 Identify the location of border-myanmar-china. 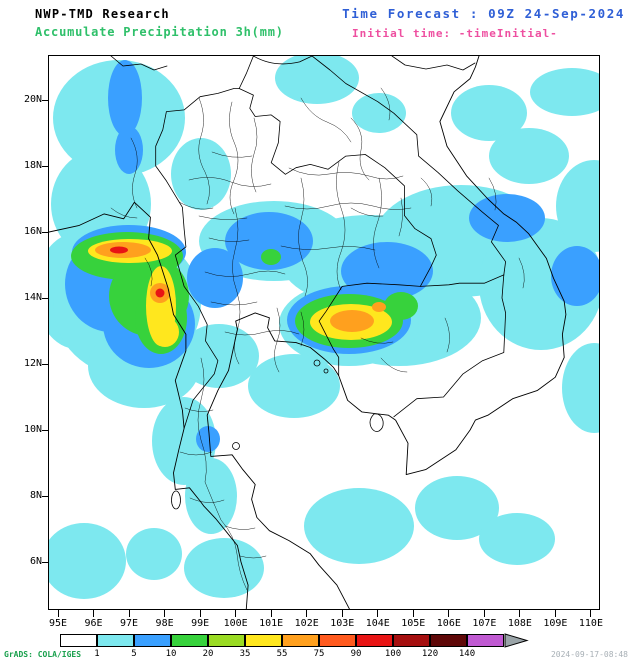
(139, 63).